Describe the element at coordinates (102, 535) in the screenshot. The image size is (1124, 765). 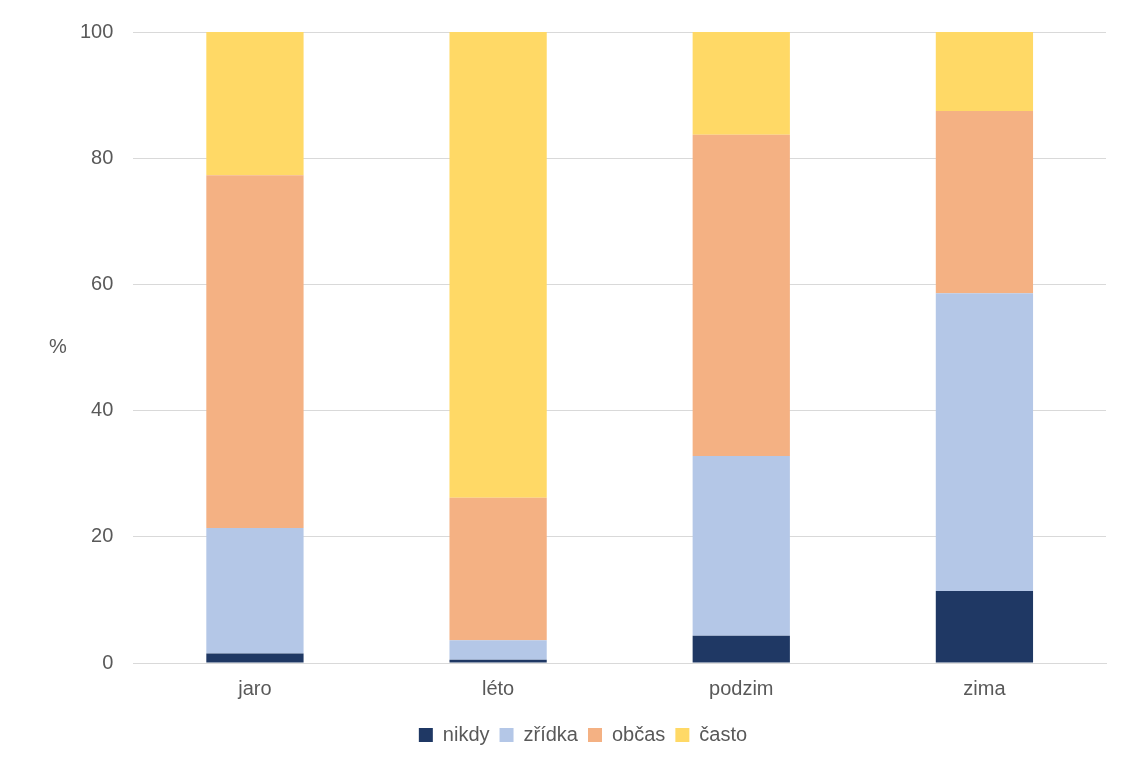
I see `y-tick-label: 20` at that location.